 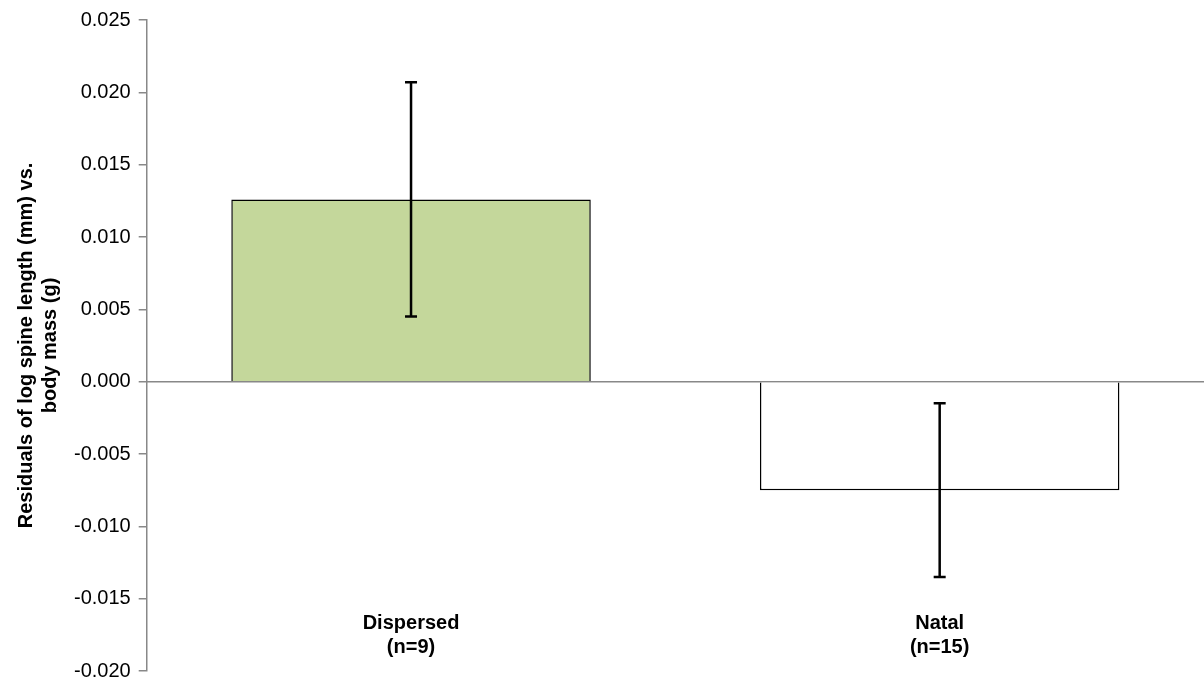 What do you see at coordinates (105, 380) in the screenshot?
I see `y-tick-label: 0.000` at bounding box center [105, 380].